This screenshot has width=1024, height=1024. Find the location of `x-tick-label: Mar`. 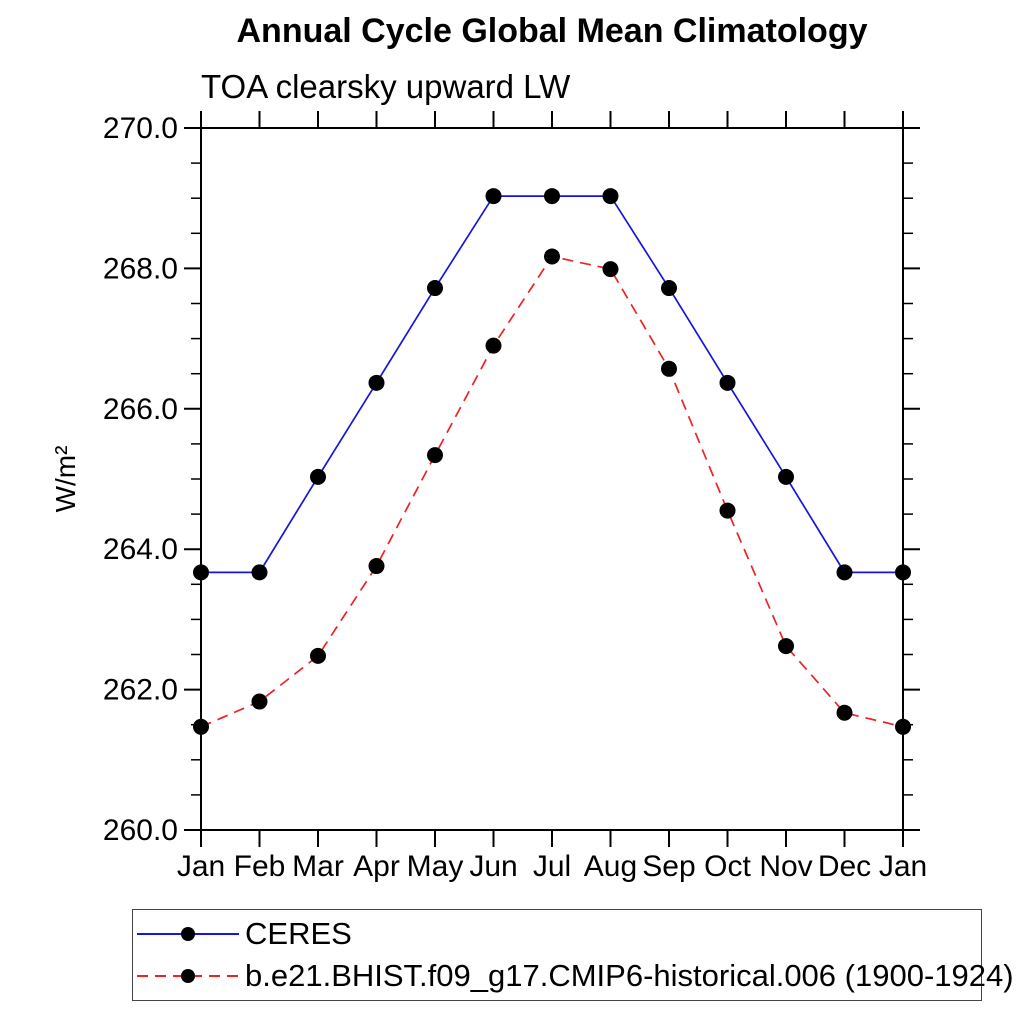

x-tick-label: Mar is located at coordinates (318, 866).